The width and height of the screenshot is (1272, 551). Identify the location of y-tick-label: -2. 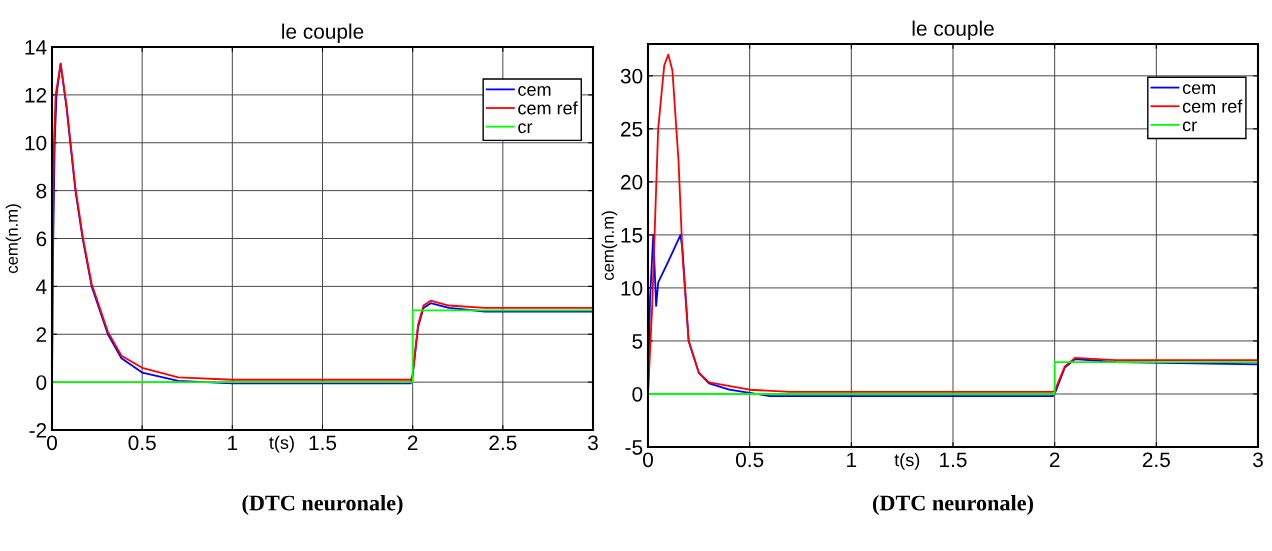
(38, 430).